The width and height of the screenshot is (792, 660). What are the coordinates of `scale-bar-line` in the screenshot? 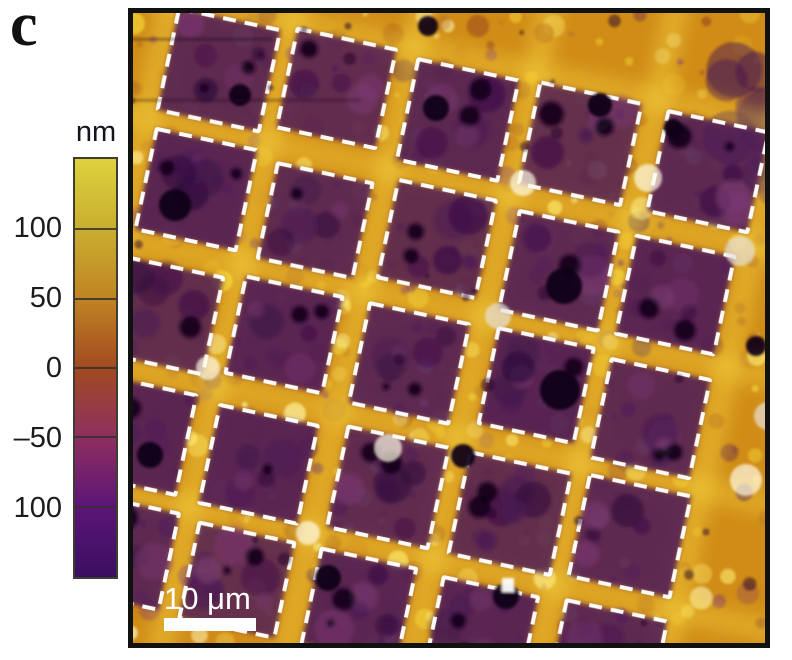 It's located at (210, 624).